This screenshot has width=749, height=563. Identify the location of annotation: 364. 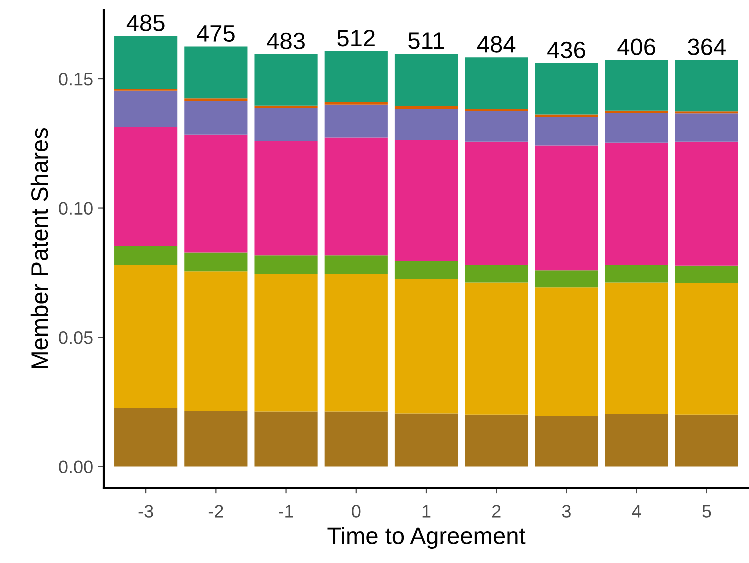
(707, 47).